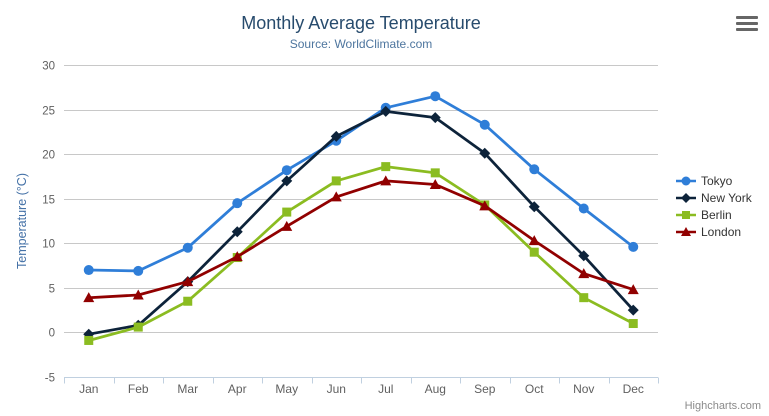 The height and width of the screenshot is (416, 769). What do you see at coordinates (237, 389) in the screenshot?
I see `x-axis-label: Apr` at bounding box center [237, 389].